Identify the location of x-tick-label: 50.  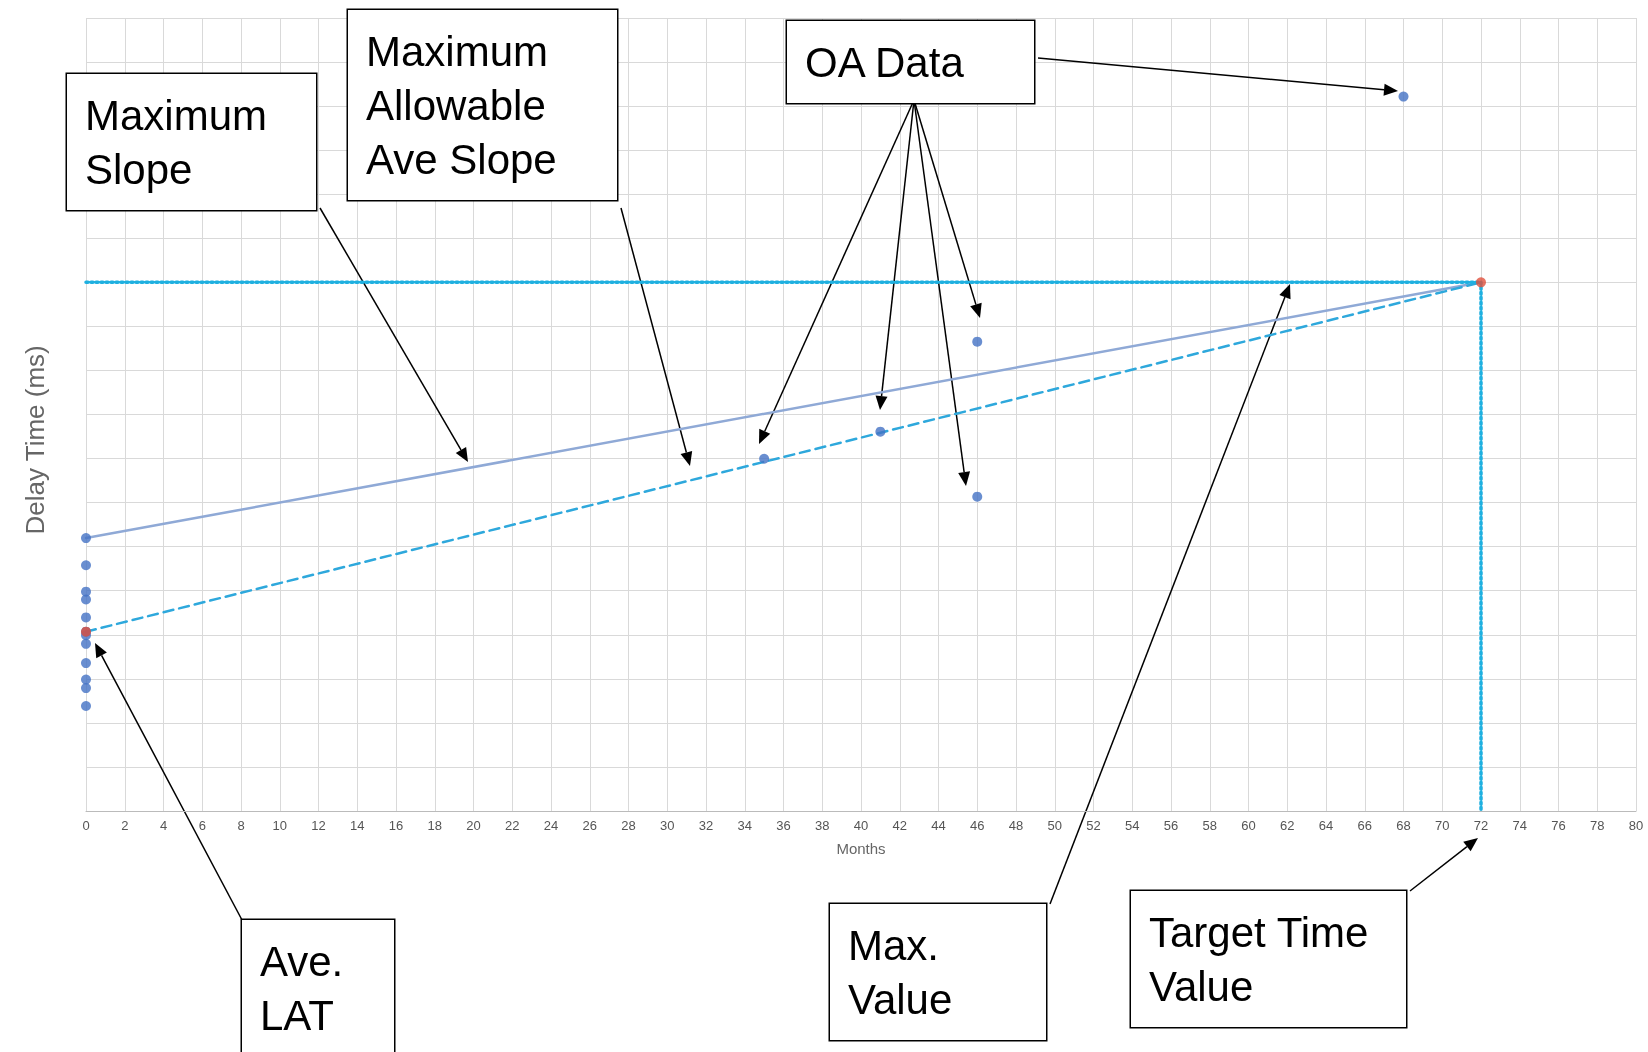
(1054, 825).